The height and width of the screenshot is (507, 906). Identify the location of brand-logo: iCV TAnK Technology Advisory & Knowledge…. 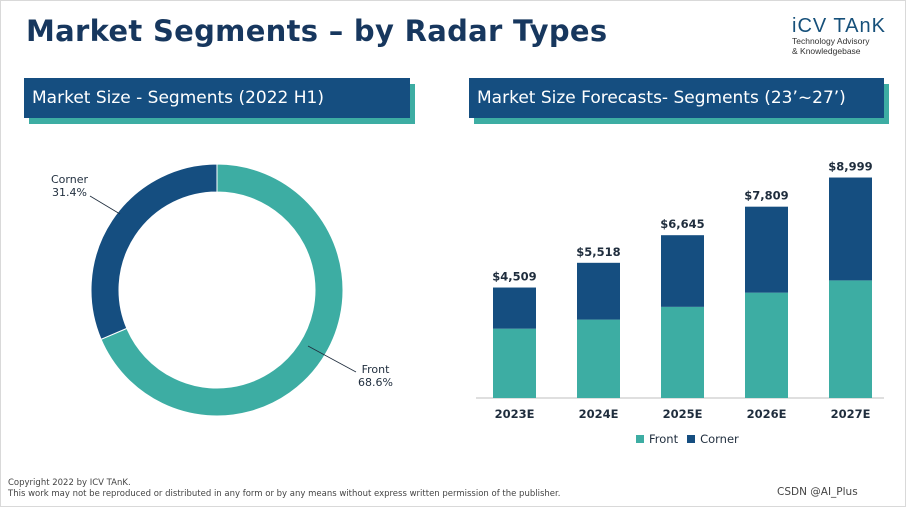
(842, 36).